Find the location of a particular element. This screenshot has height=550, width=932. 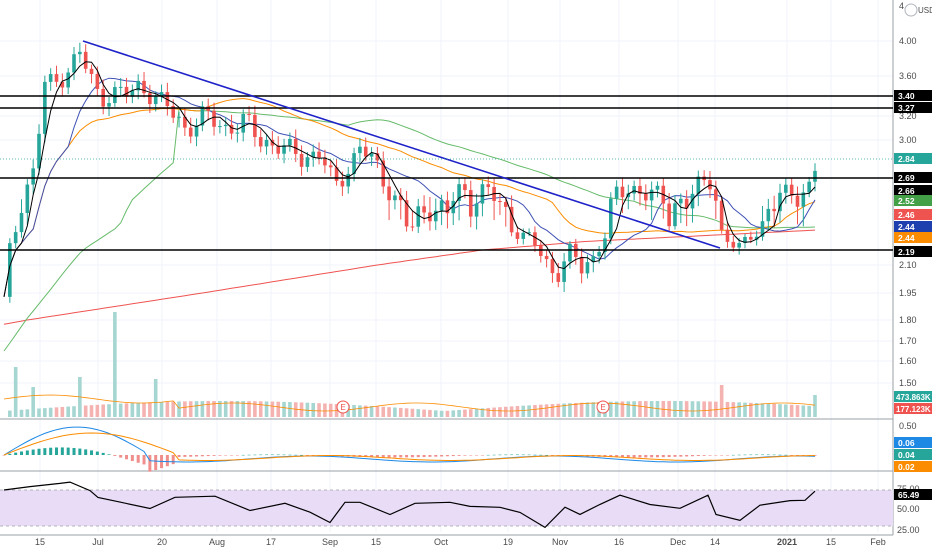

x-axis-tick: Sep is located at coordinates (330, 542).